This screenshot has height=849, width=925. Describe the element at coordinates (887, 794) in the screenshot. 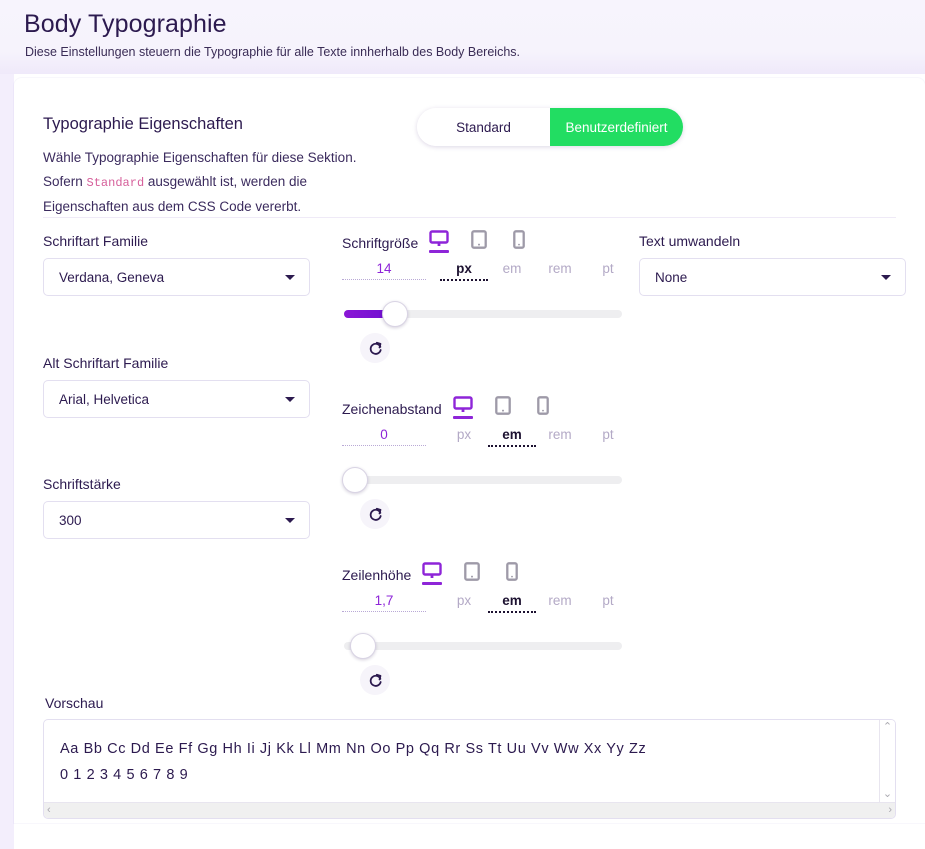

I see `scroll-down-icon: ⌄` at that location.